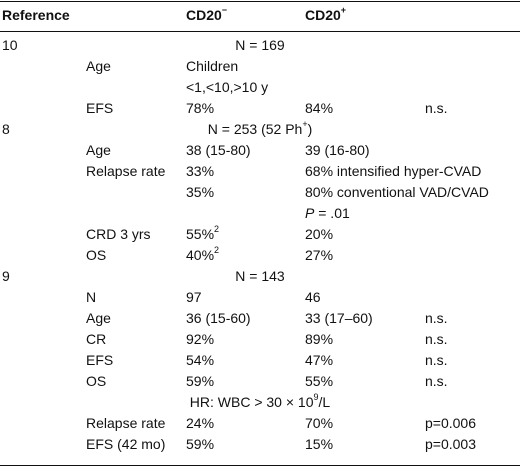  Describe the element at coordinates (313, 297) in the screenshot. I see `cd20-positive-value: 46` at that location.